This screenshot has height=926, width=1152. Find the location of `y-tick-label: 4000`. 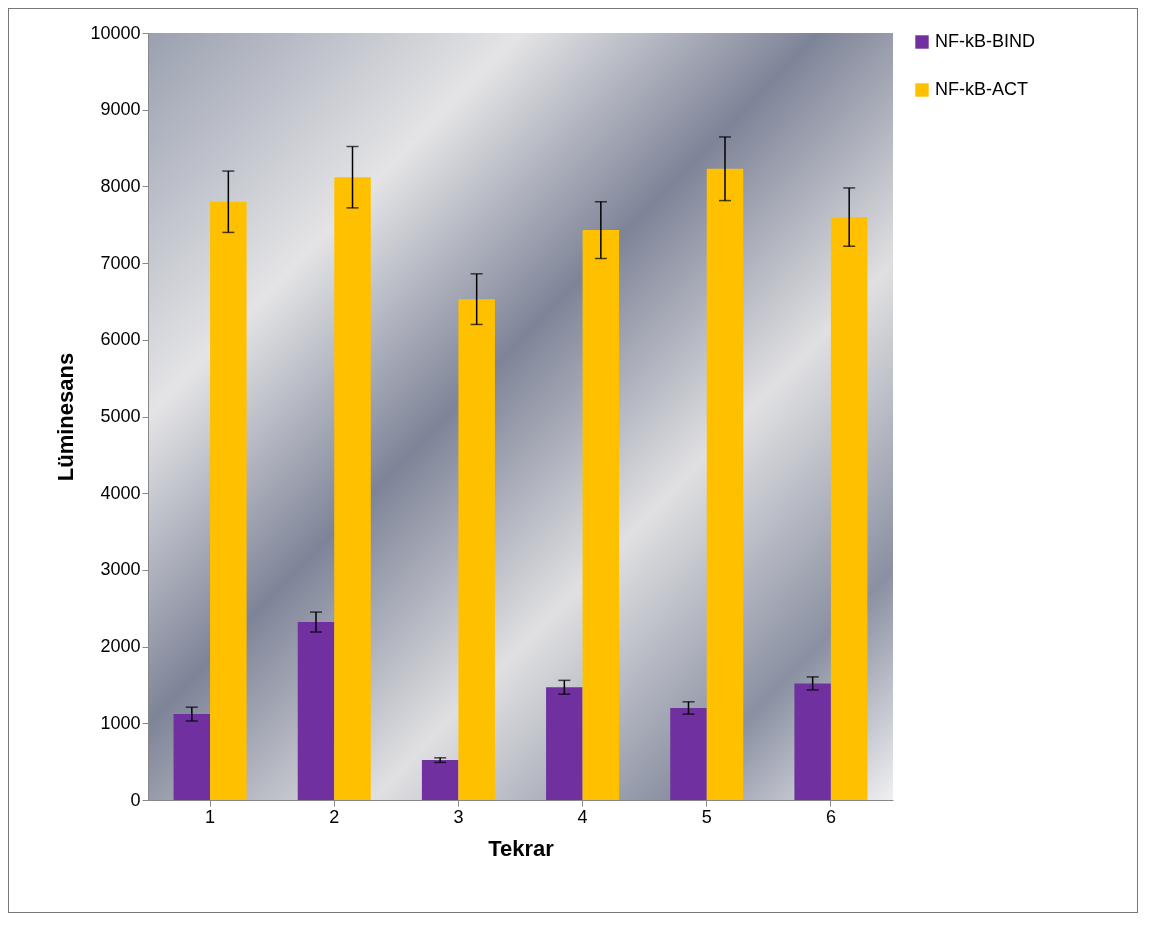

y-tick-label: 4000 is located at coordinates (120, 492).